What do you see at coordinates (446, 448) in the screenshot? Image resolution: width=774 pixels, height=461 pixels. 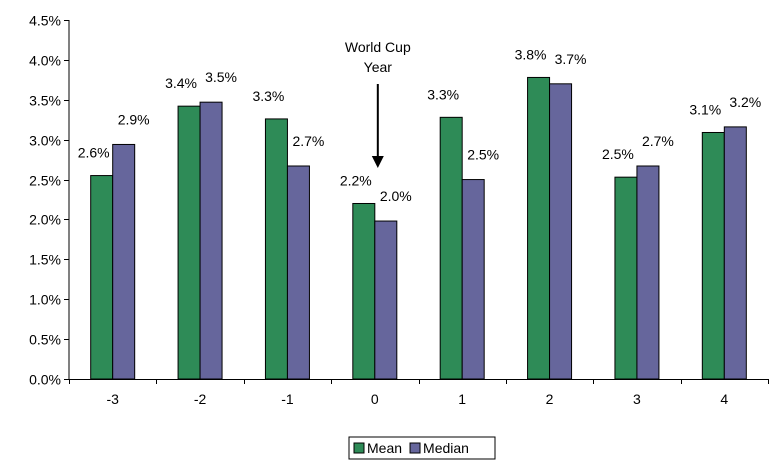 I see `legend-label-median: Median` at bounding box center [446, 448].